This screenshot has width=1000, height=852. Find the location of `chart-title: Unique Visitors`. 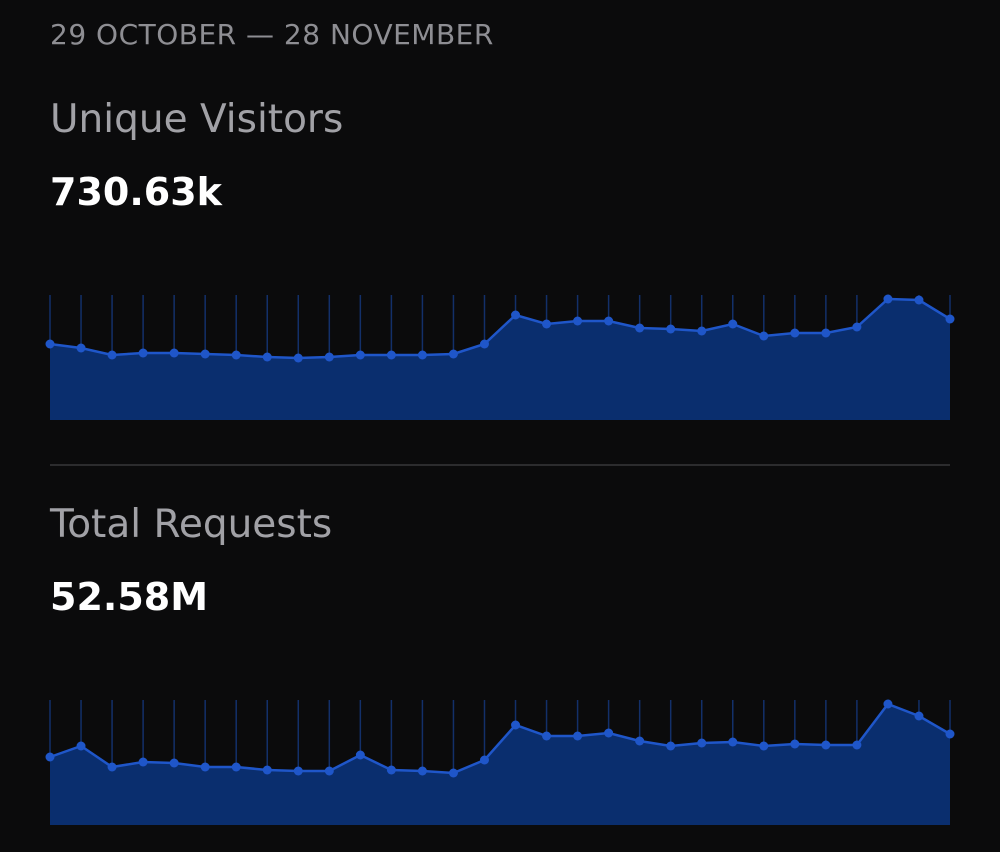

chart-title: Unique Visitors is located at coordinates (197, 119).